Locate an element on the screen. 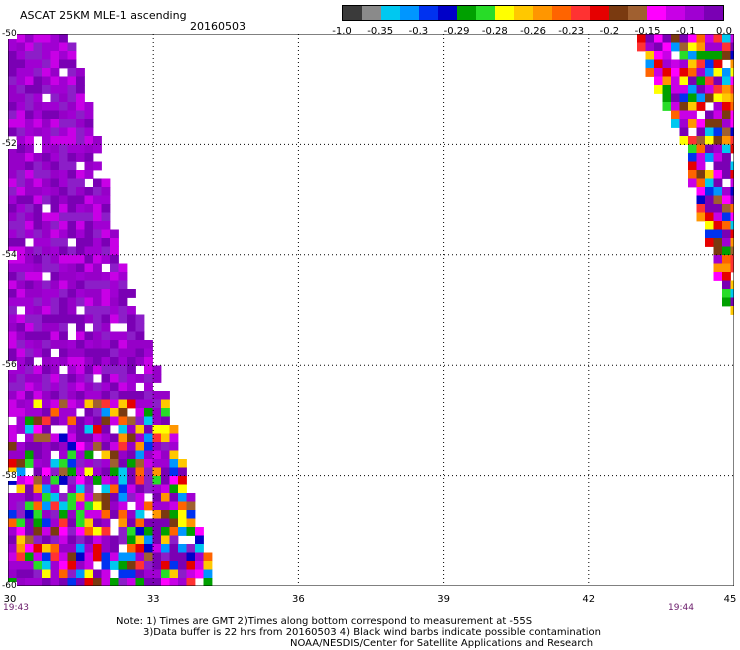 This screenshot has width=740, height=650. colorbar-swatch is located at coordinates (428, 13).